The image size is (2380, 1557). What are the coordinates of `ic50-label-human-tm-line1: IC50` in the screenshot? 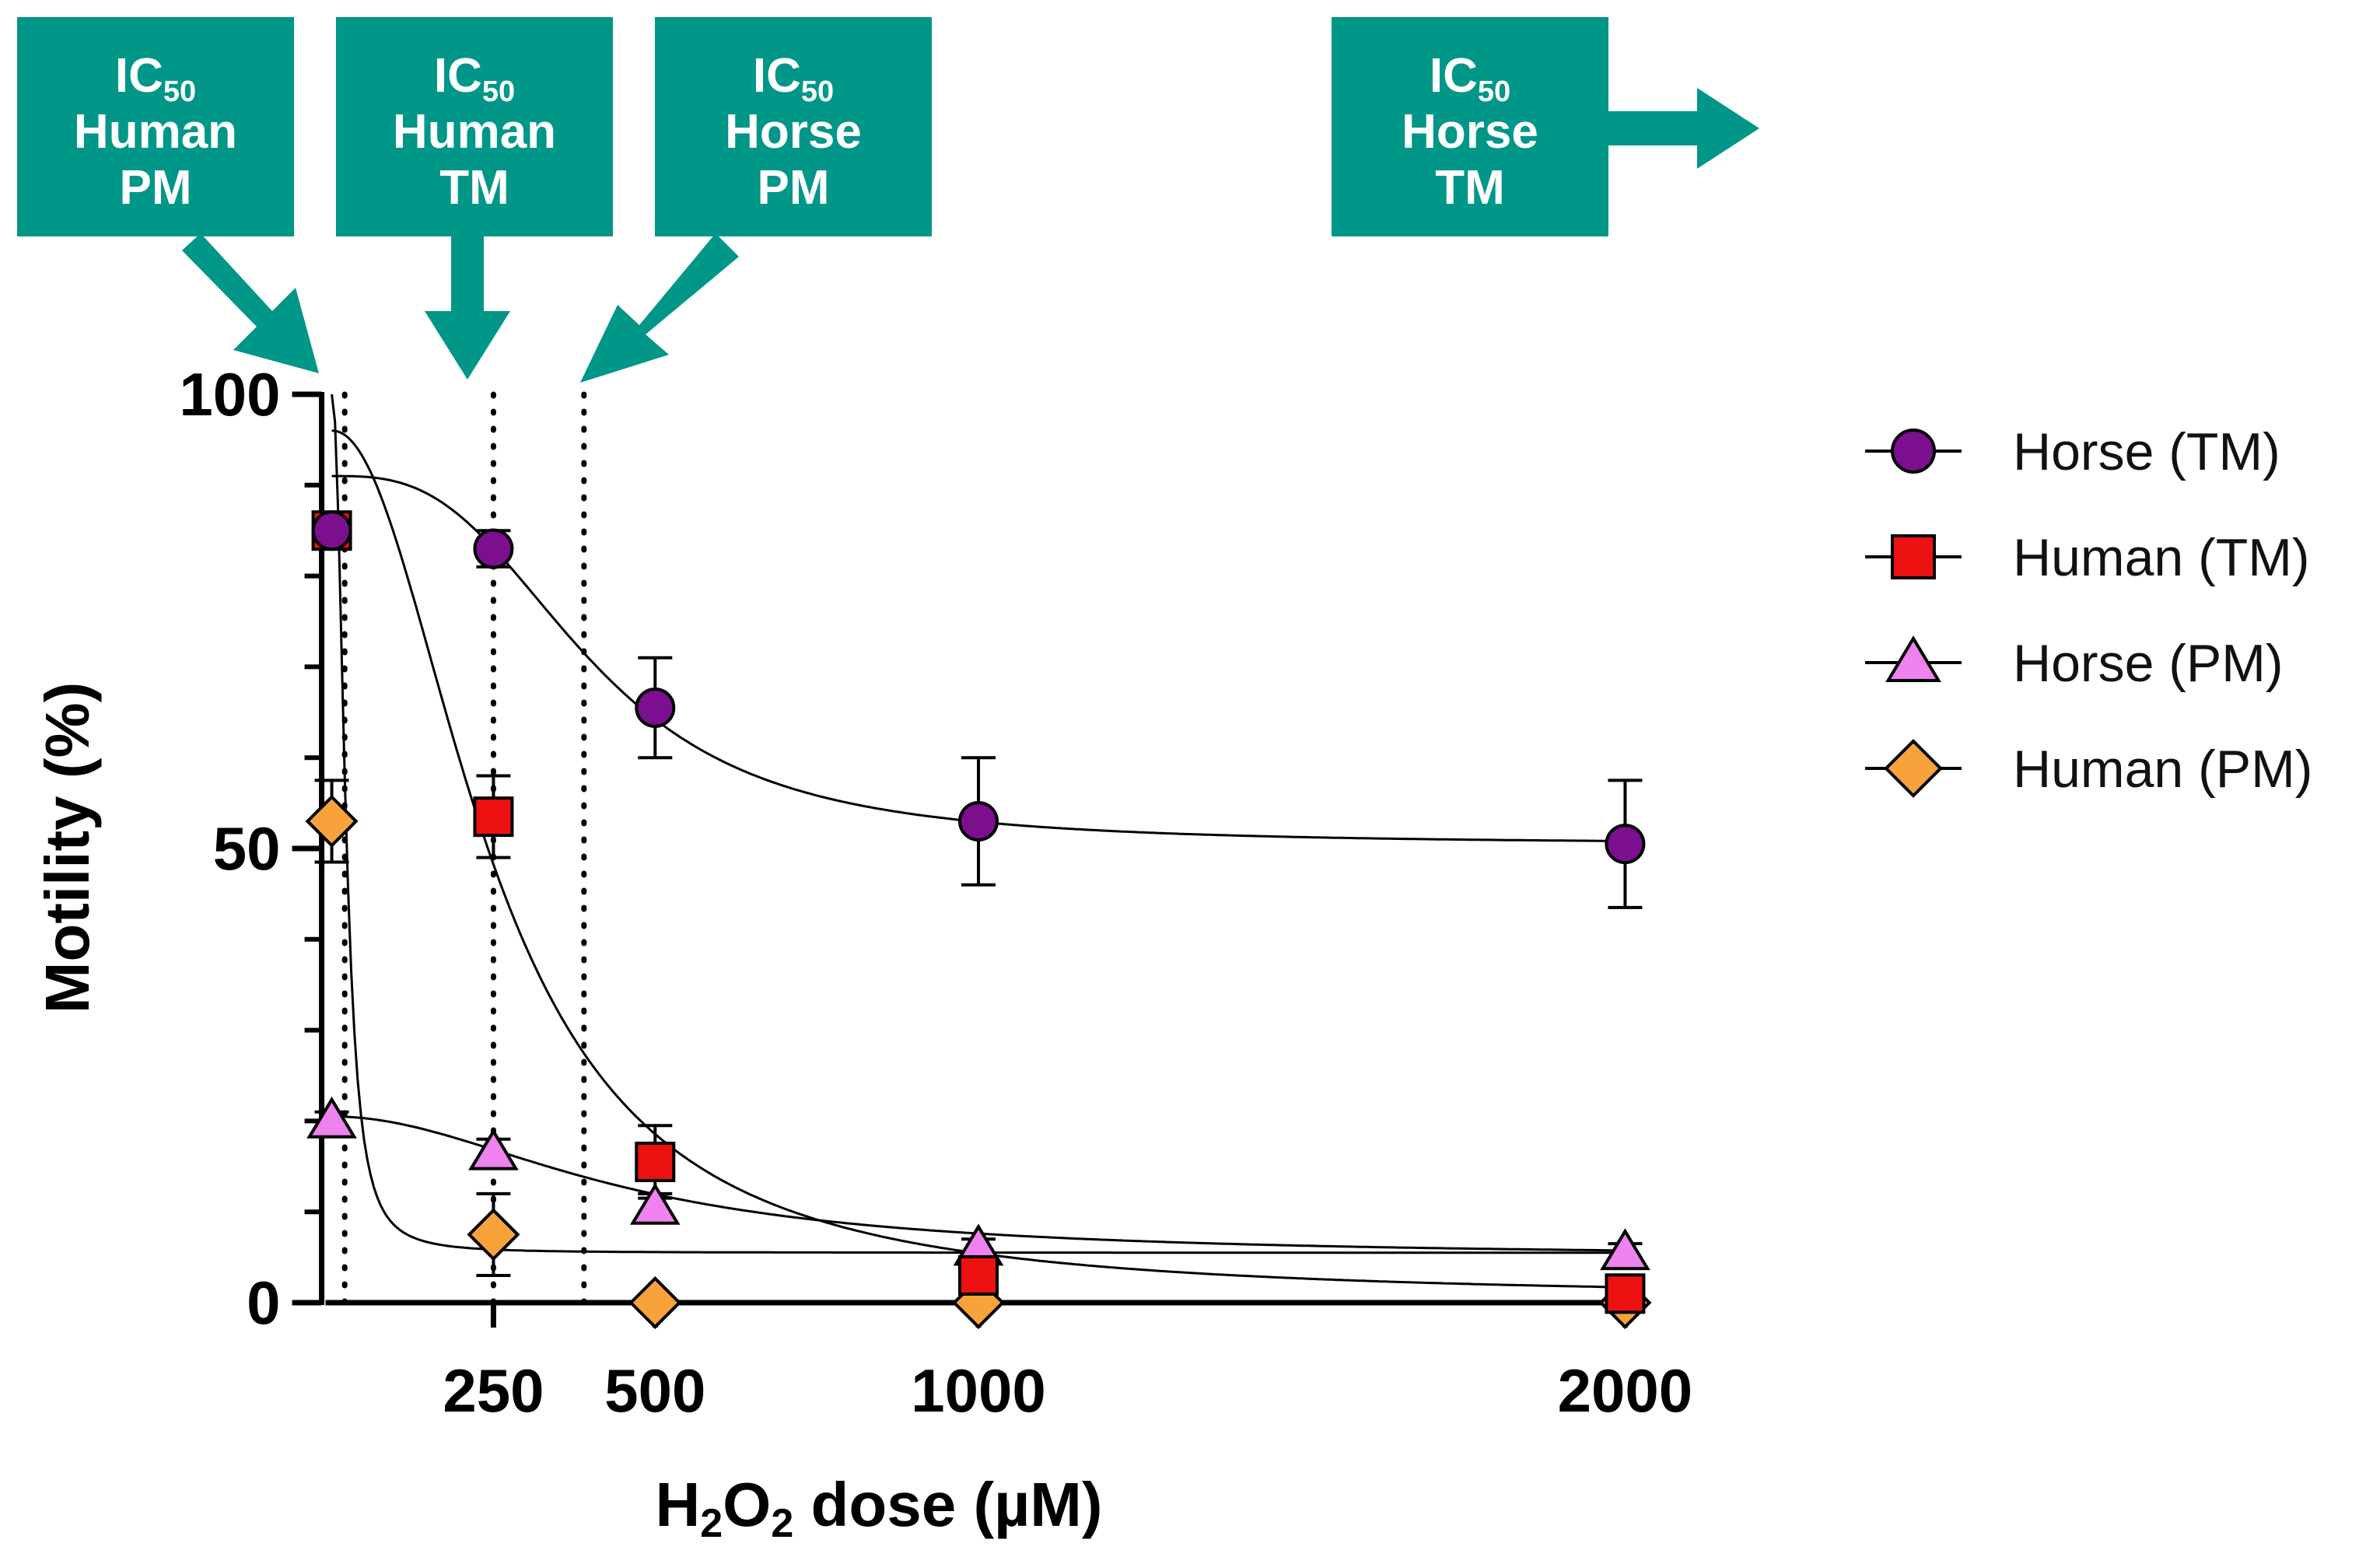 It's located at (475, 79).